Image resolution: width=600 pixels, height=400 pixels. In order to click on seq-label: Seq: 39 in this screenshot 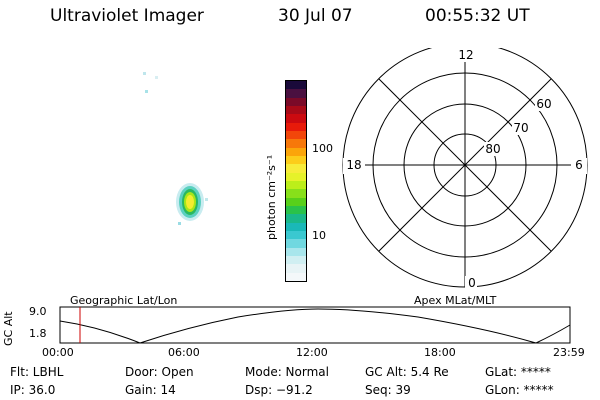, I will do `click(388, 390)`.